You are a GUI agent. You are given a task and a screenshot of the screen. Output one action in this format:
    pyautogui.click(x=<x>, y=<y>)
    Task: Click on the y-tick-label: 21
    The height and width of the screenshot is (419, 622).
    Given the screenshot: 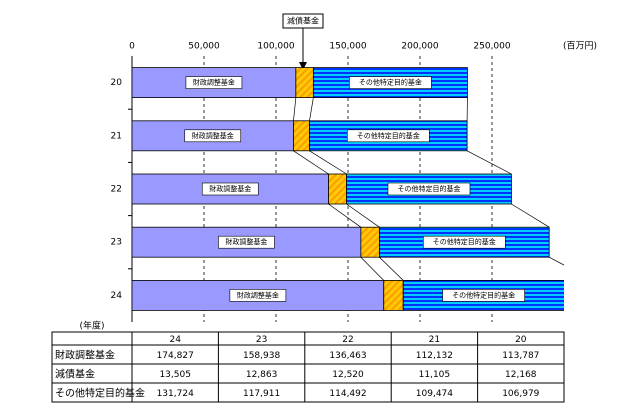 What is the action you would take?
    pyautogui.click(x=116, y=136)
    